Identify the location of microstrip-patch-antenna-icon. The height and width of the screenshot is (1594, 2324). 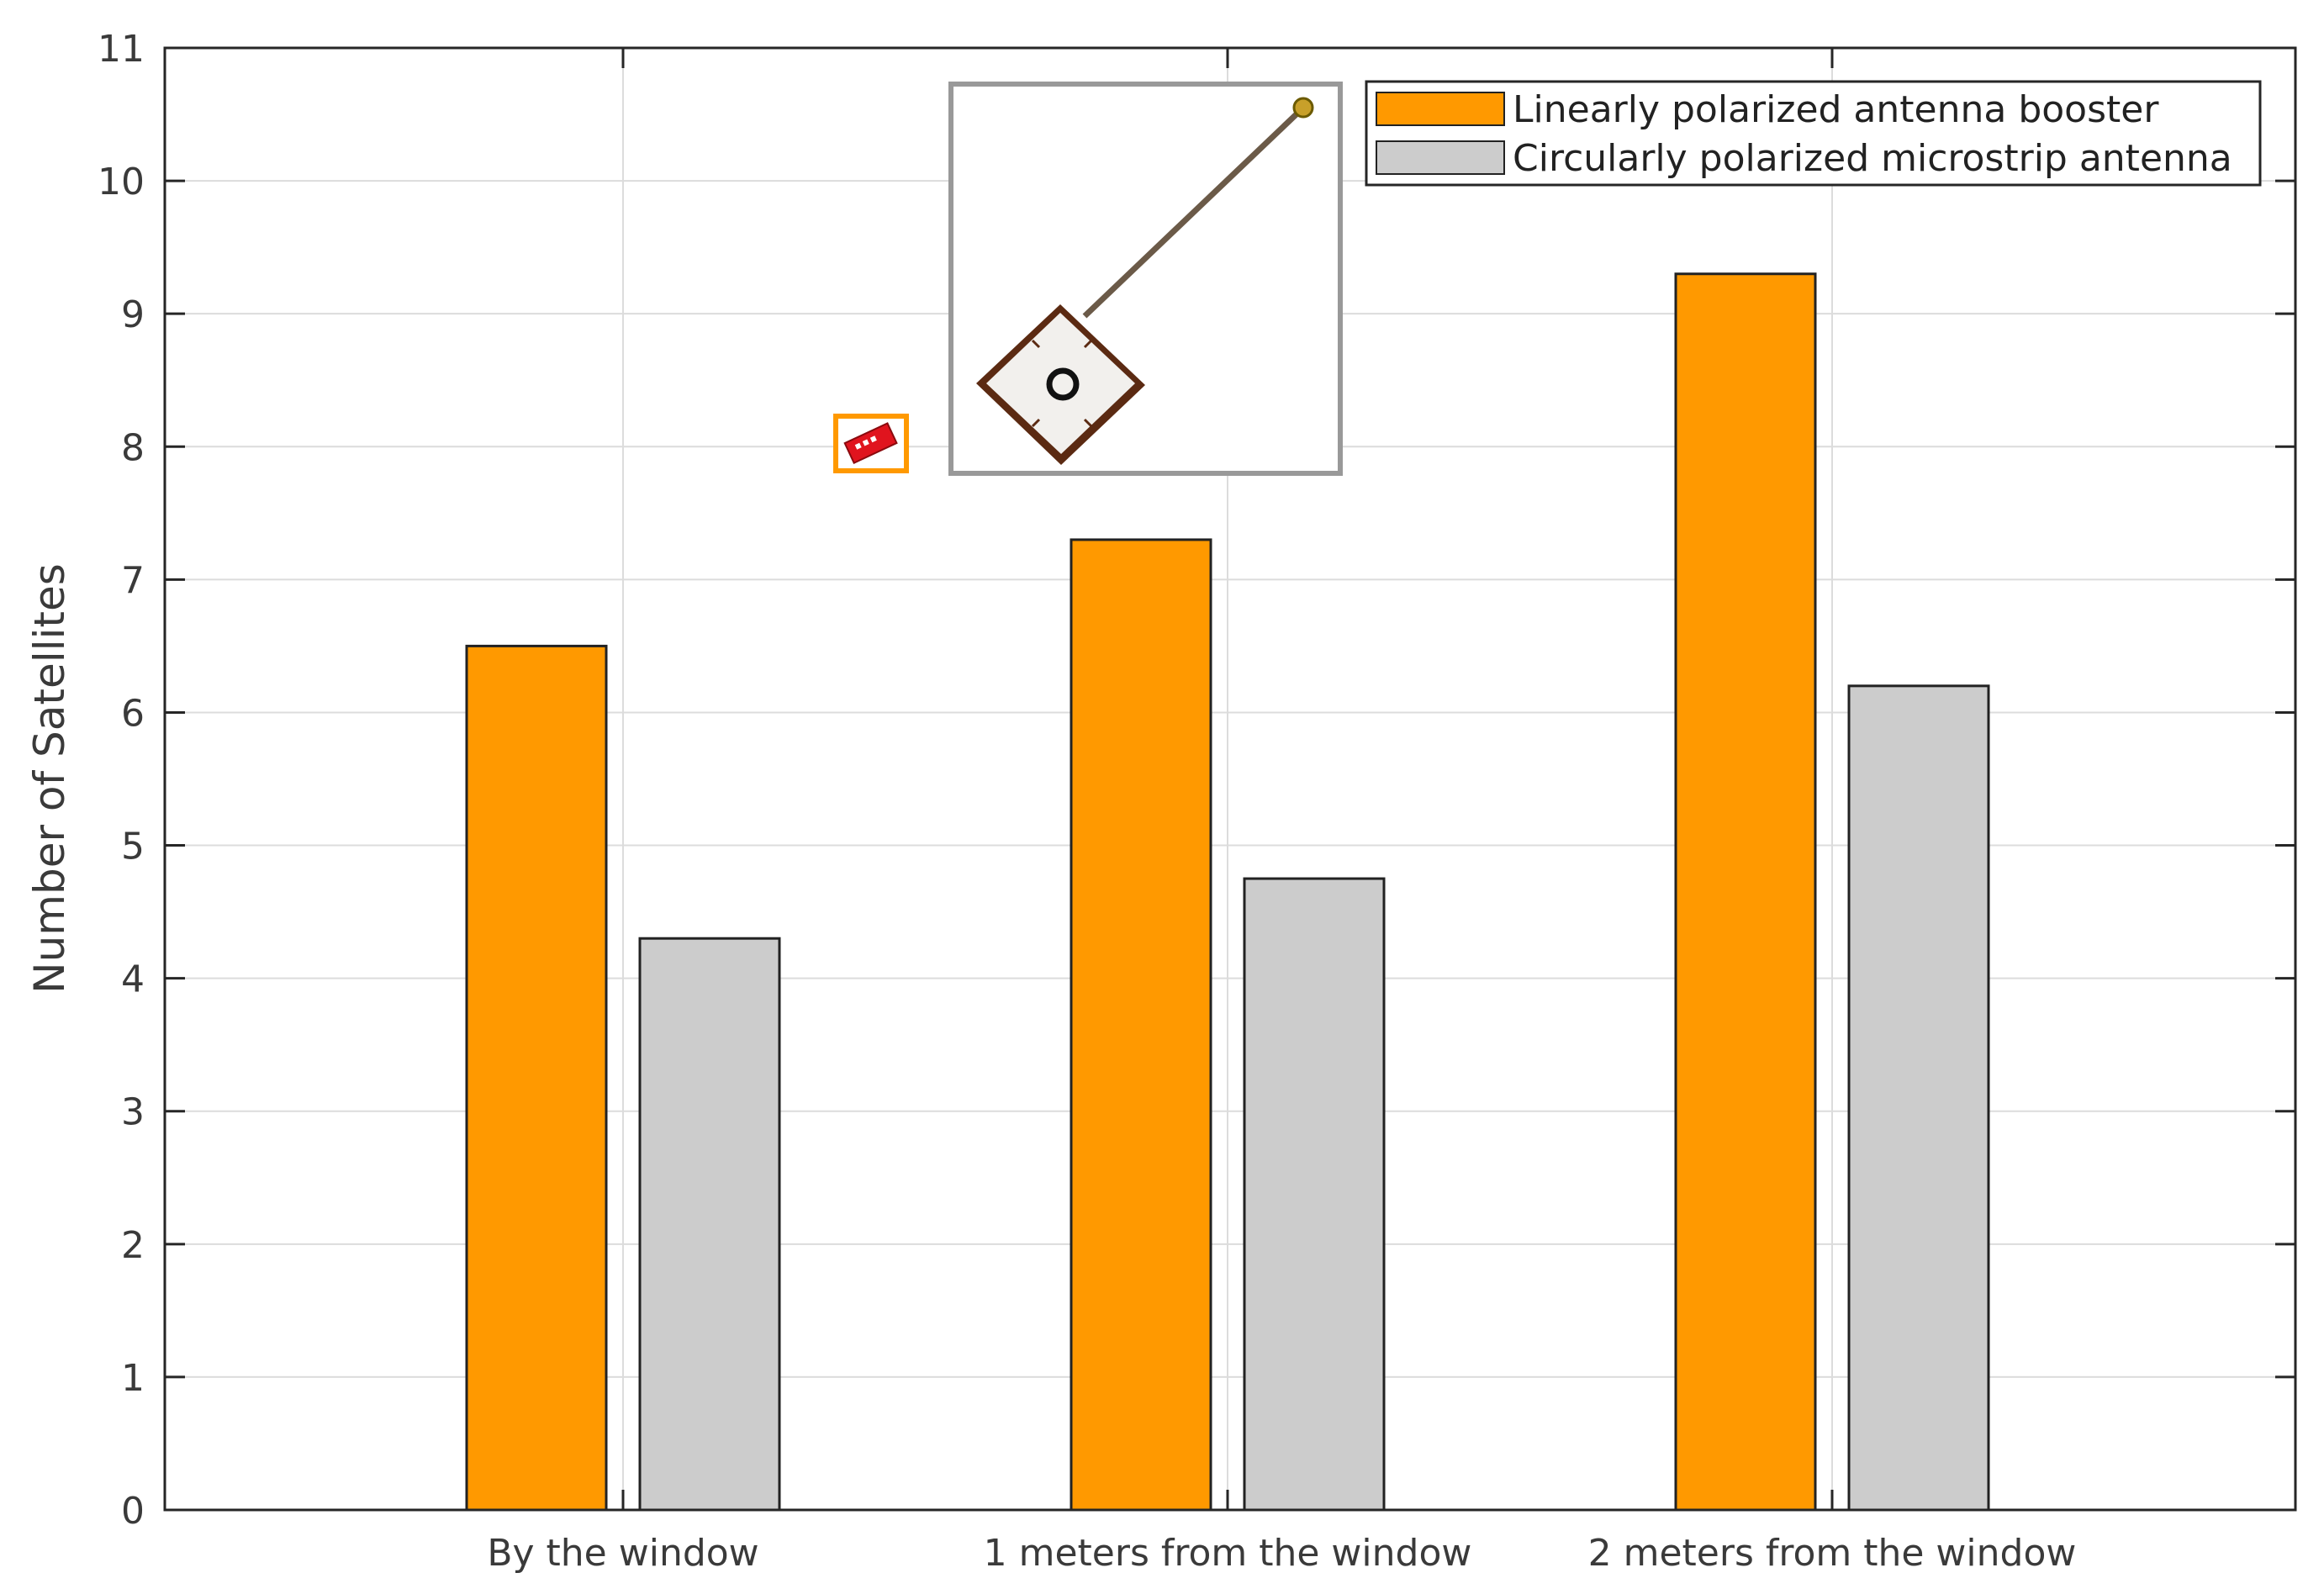
(1145, 279).